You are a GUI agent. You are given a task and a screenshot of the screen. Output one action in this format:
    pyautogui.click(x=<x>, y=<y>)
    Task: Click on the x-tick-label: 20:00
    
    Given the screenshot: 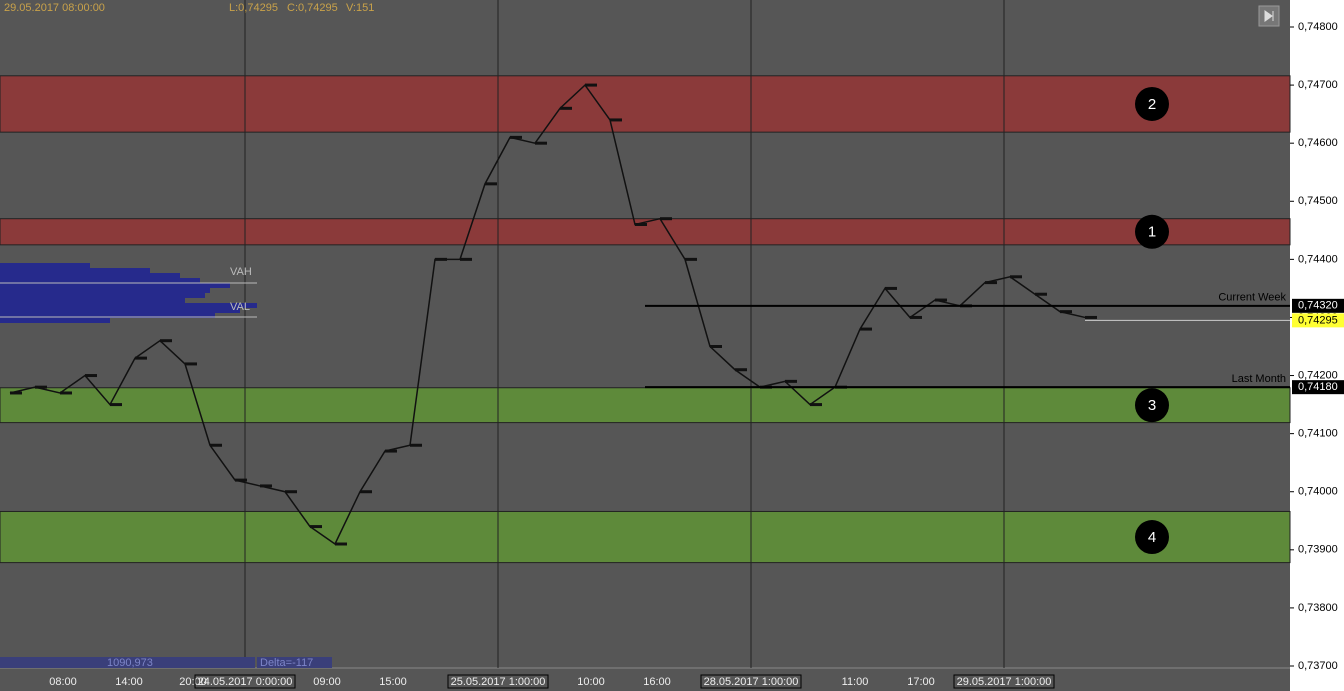 What is the action you would take?
    pyautogui.click(x=193, y=682)
    